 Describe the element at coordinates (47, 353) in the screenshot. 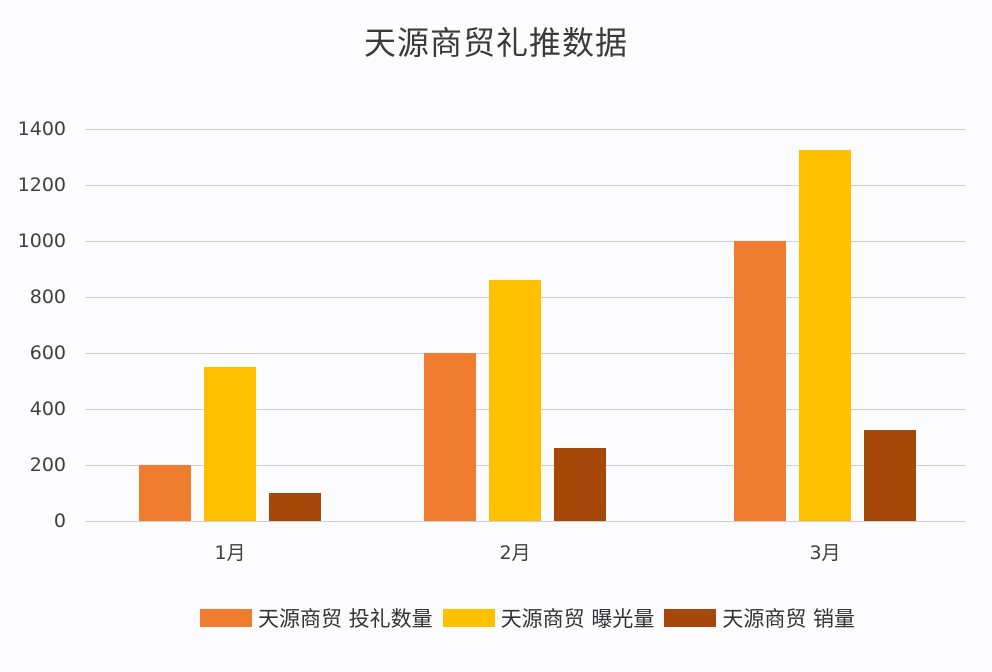

I see `y-tick-label: 600` at that location.